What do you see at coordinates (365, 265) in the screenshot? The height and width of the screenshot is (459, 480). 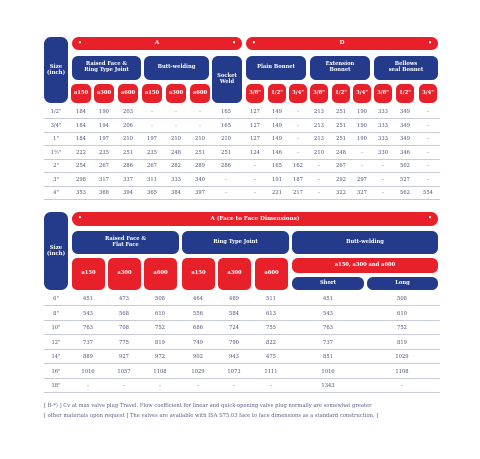 I see `butt-welding-classes: a150, a300 and a600` at bounding box center [365, 265].